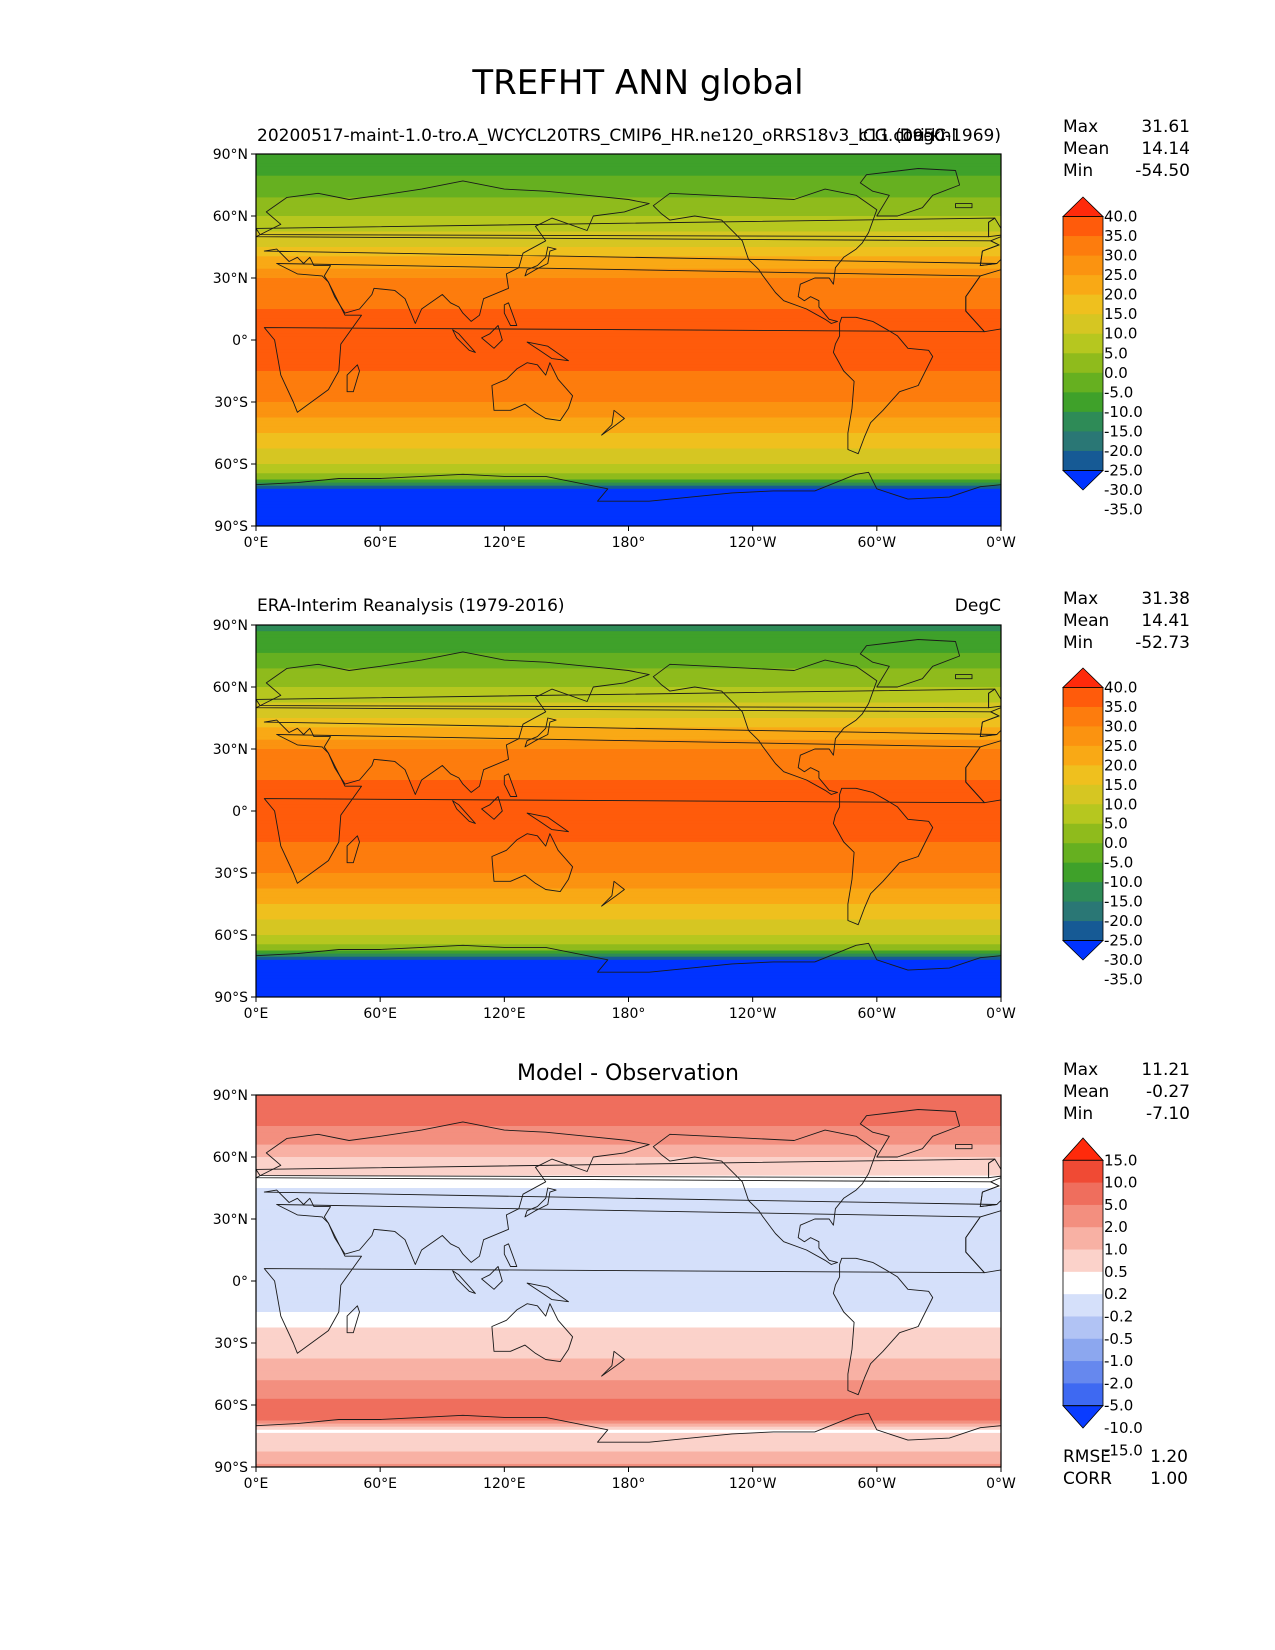 This screenshot has width=1275, height=1650. I want to click on x-tick-label: 120°W, so click(753, 1014).